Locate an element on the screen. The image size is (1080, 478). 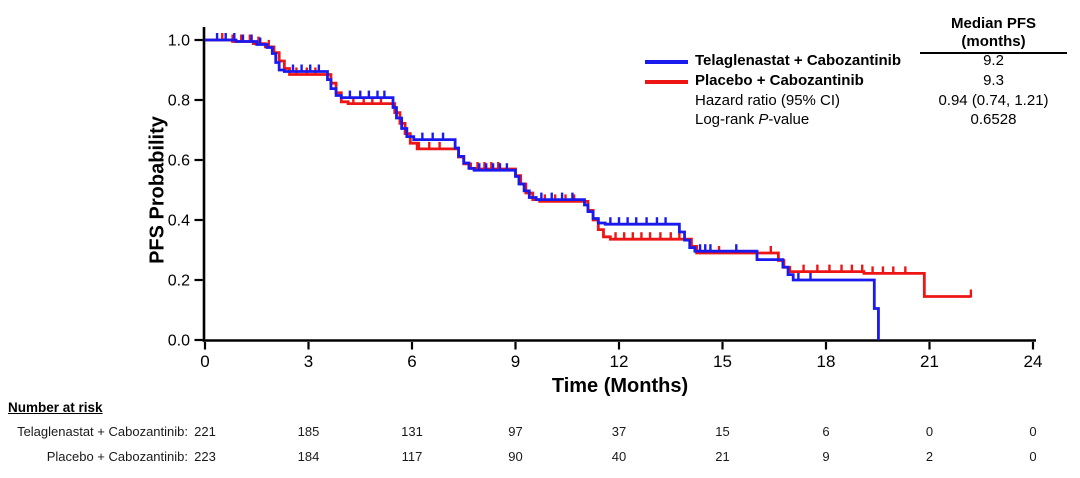
risk-row-label: Placebo + Cabozantinib: is located at coordinates (117, 456).